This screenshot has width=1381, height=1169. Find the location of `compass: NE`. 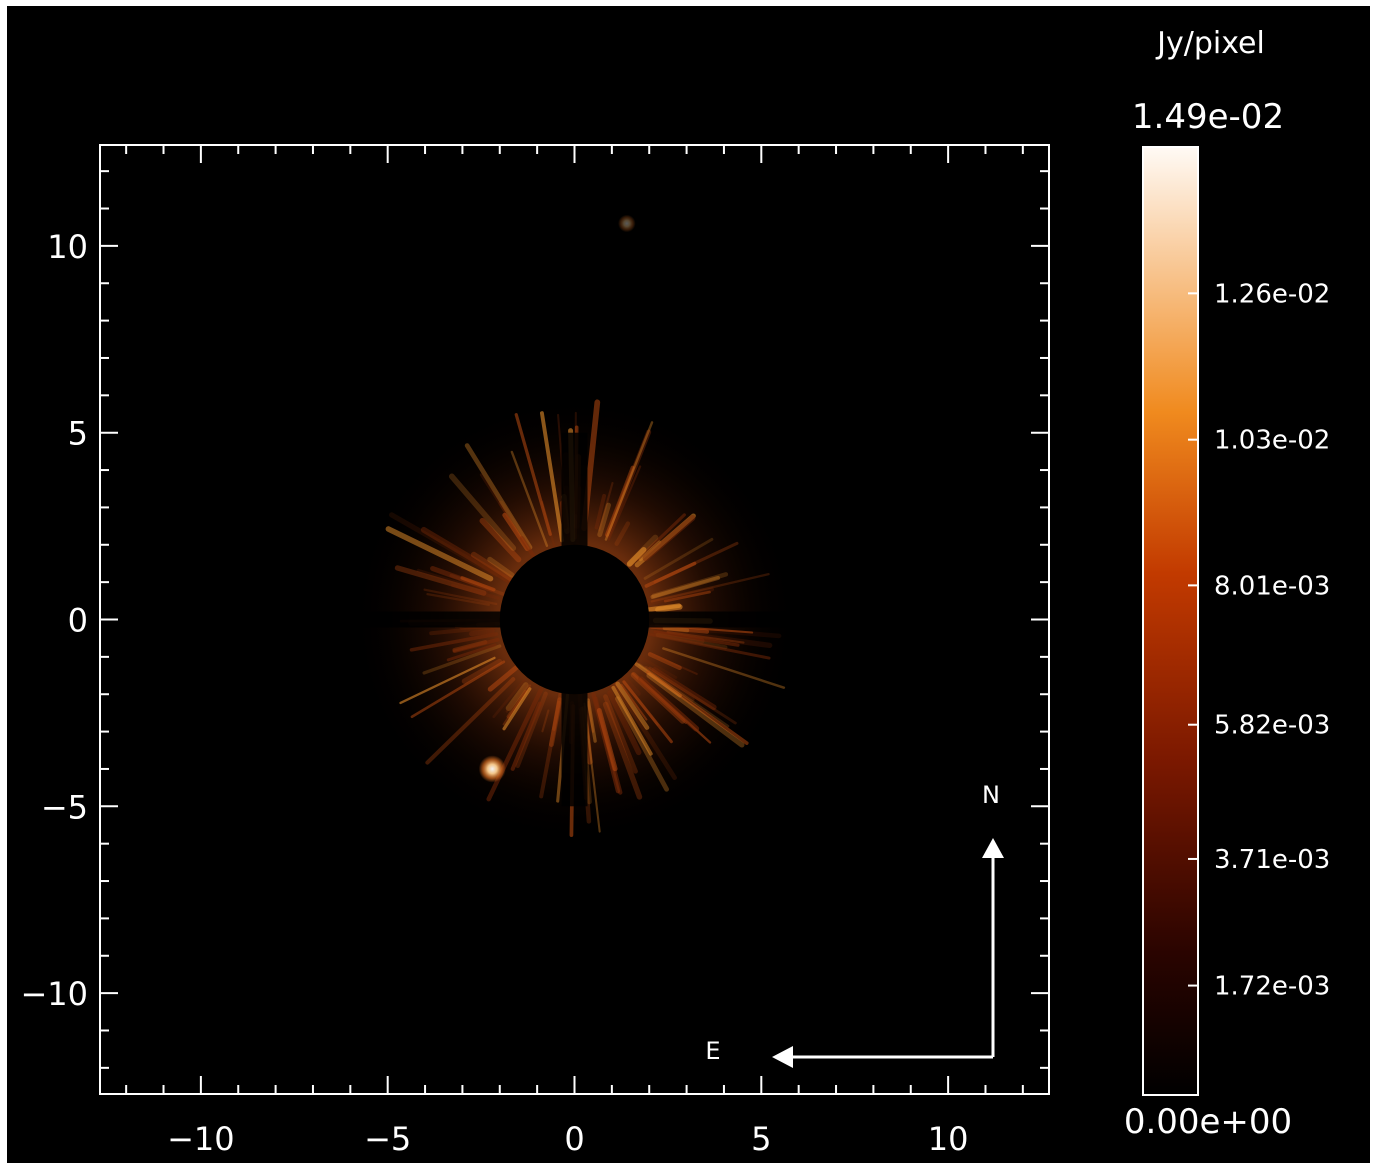

compass: NE is located at coordinates (854, 924).